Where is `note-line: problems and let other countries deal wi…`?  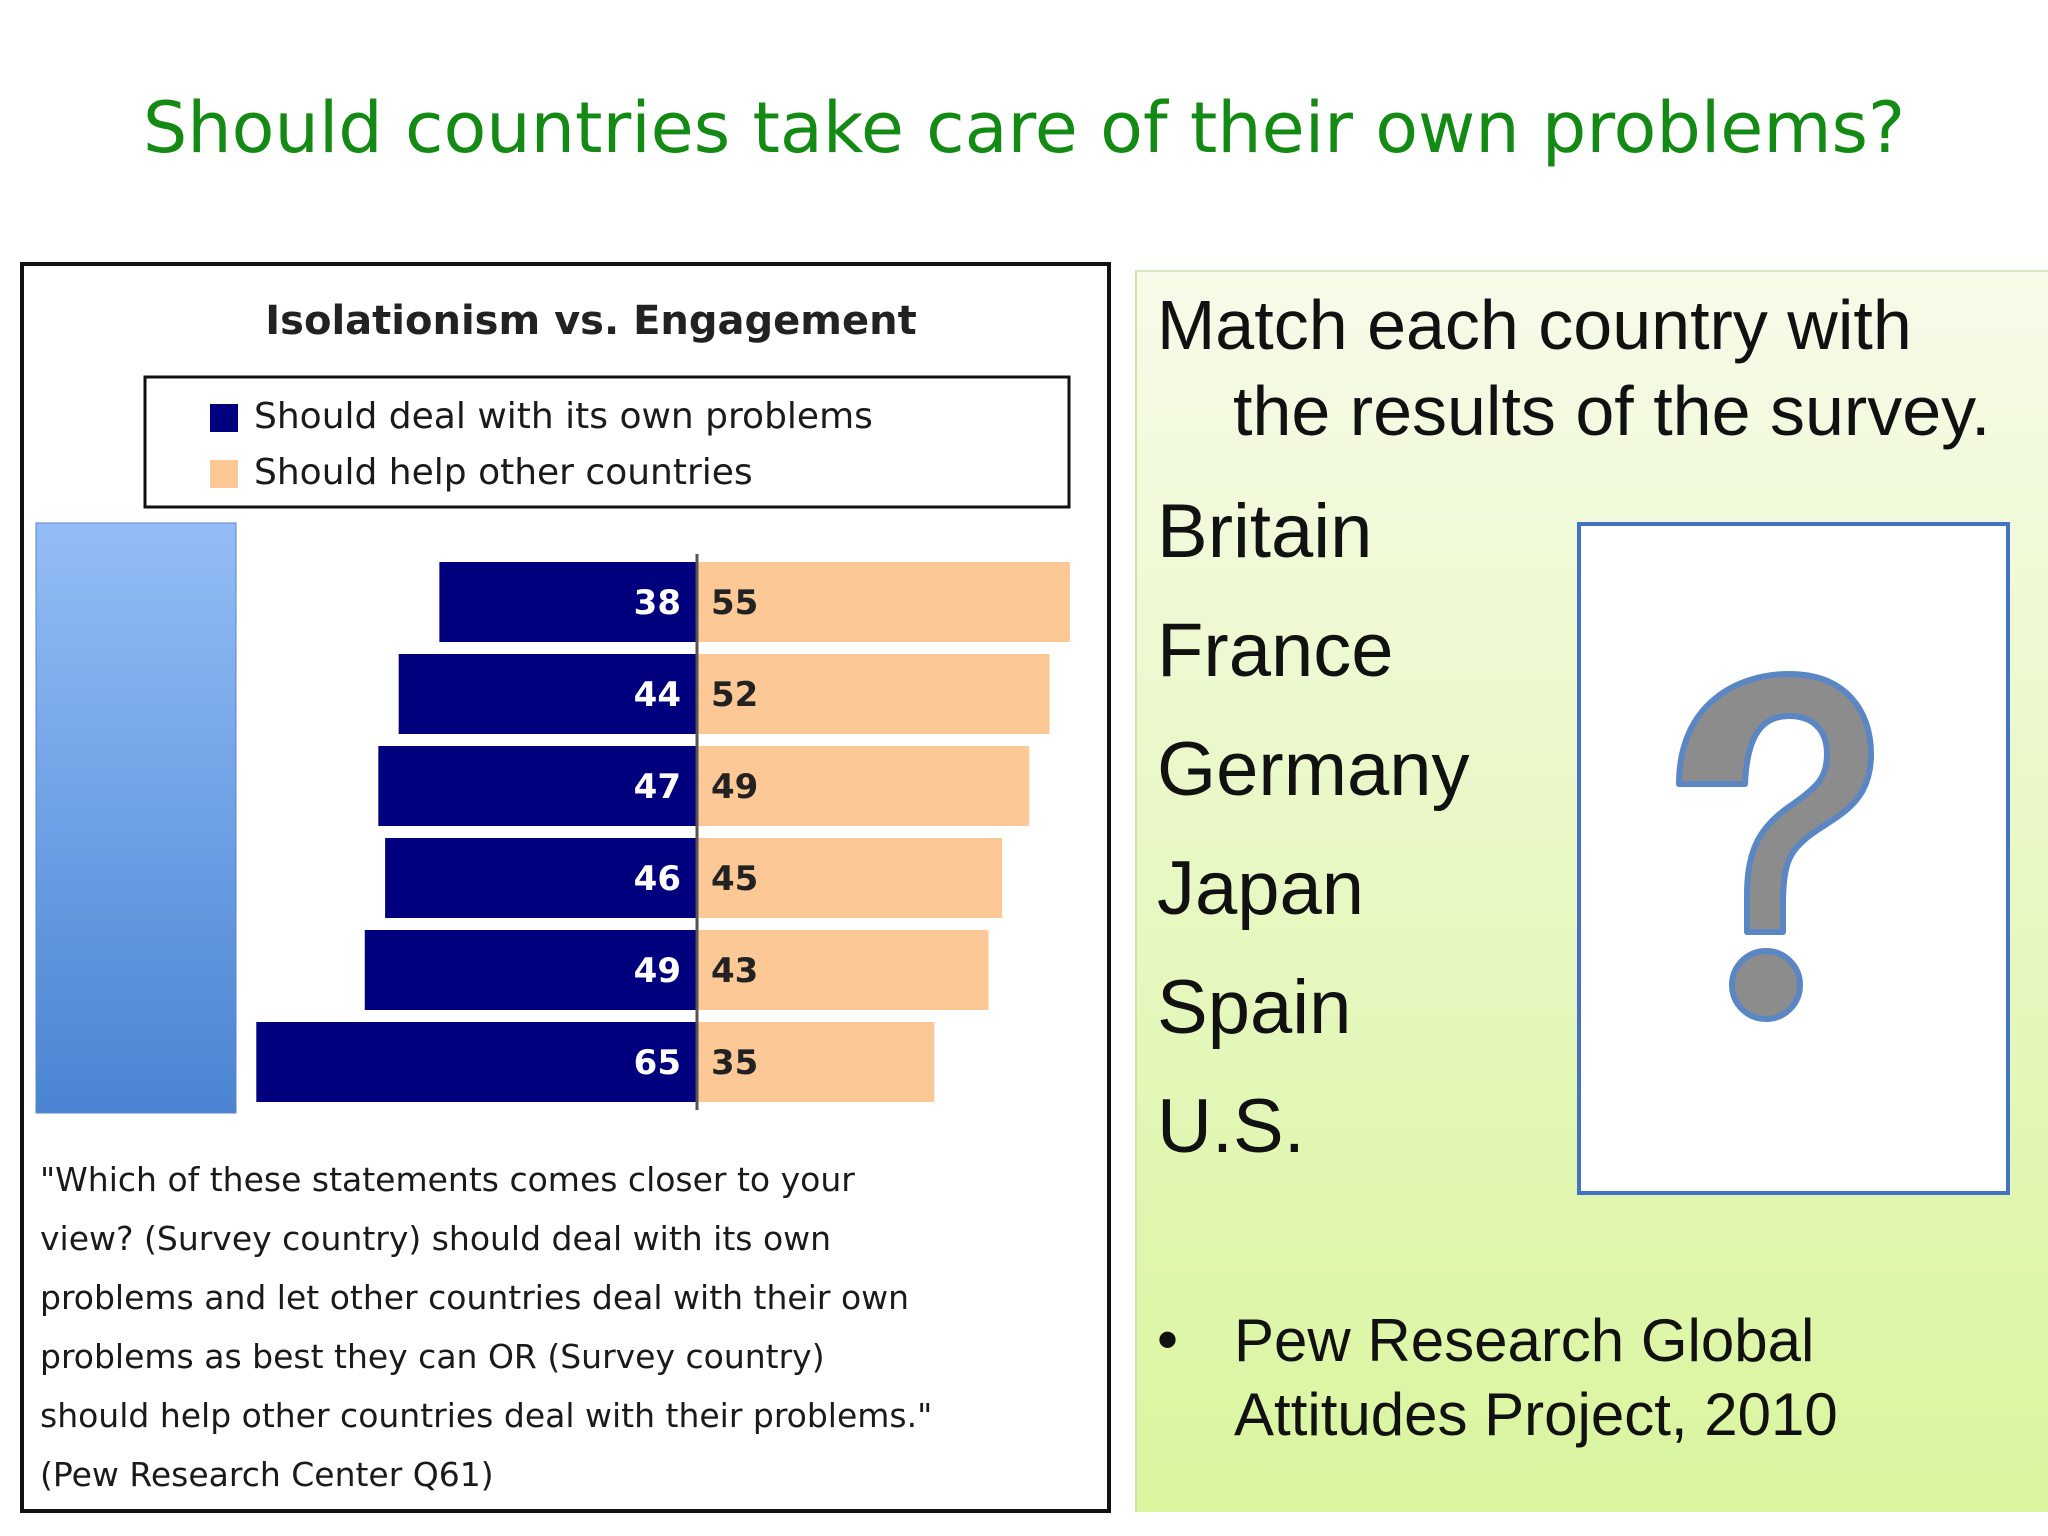 note-line: problems and let other countries deal wi… is located at coordinates (475, 1297).